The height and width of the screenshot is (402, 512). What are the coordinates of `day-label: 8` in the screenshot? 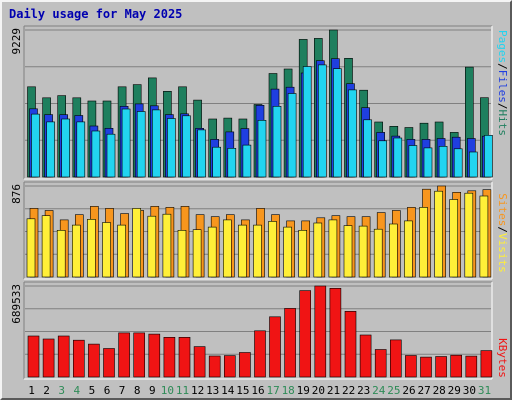 It's located at (137, 390).